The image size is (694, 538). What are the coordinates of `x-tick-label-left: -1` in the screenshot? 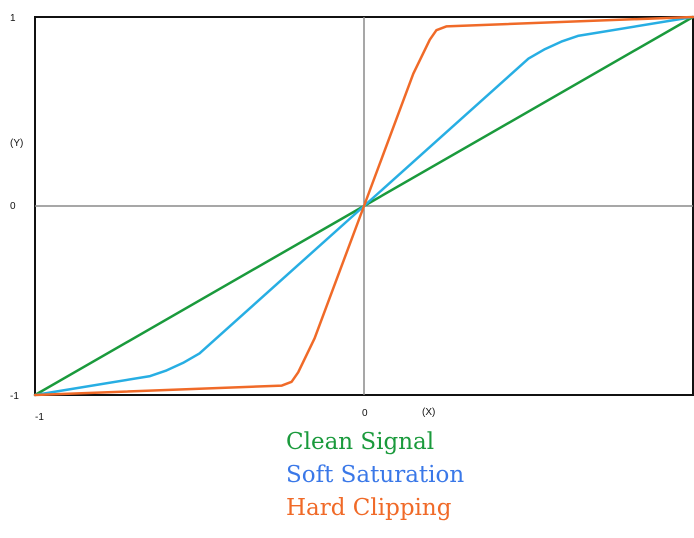 It's located at (39, 417).